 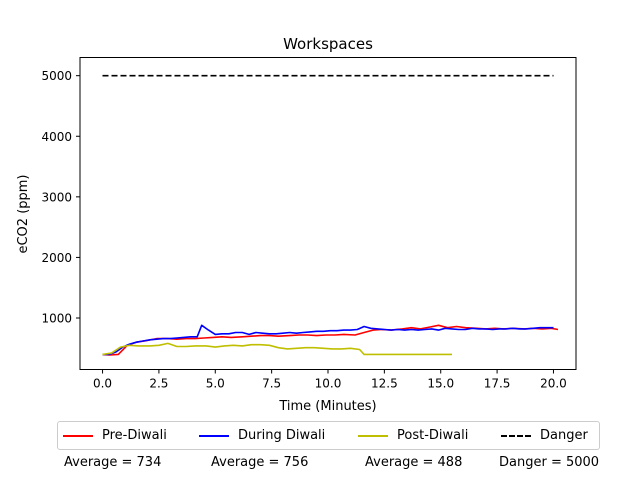 I want to click on average-pre-diwali: Average = 734, so click(x=113, y=462).